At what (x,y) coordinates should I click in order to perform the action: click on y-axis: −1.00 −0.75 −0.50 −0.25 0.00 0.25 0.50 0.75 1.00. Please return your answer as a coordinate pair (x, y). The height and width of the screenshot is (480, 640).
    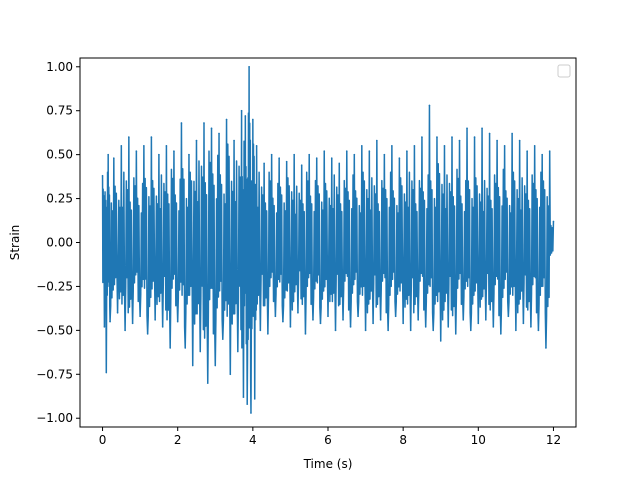
    Looking at the image, I should click on (58, 242).